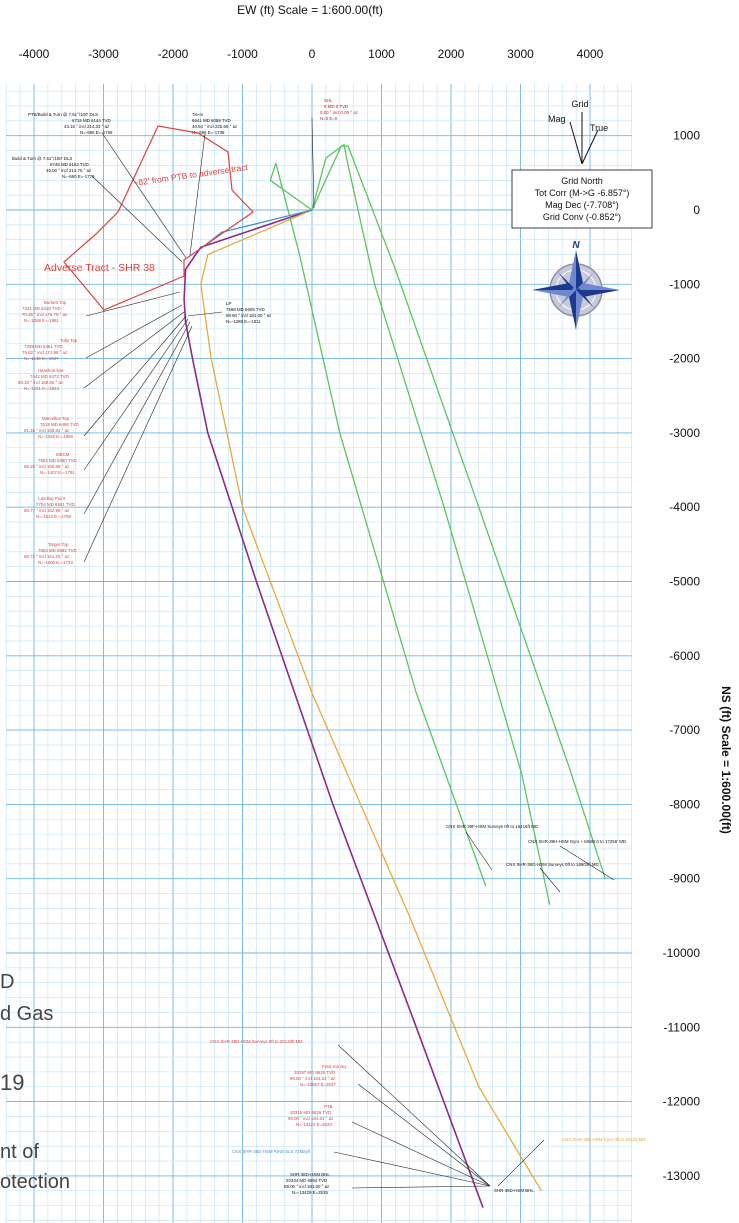  What do you see at coordinates (576, 245) in the screenshot?
I see `compass-north-label: N` at bounding box center [576, 245].